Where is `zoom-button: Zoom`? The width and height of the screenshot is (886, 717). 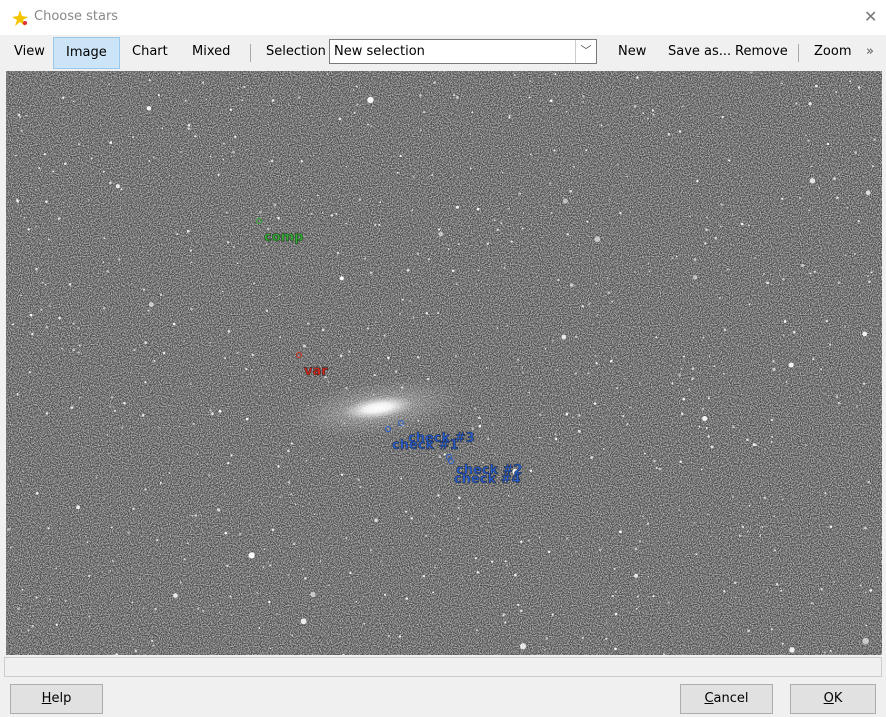 zoom-button: Zoom is located at coordinates (833, 51).